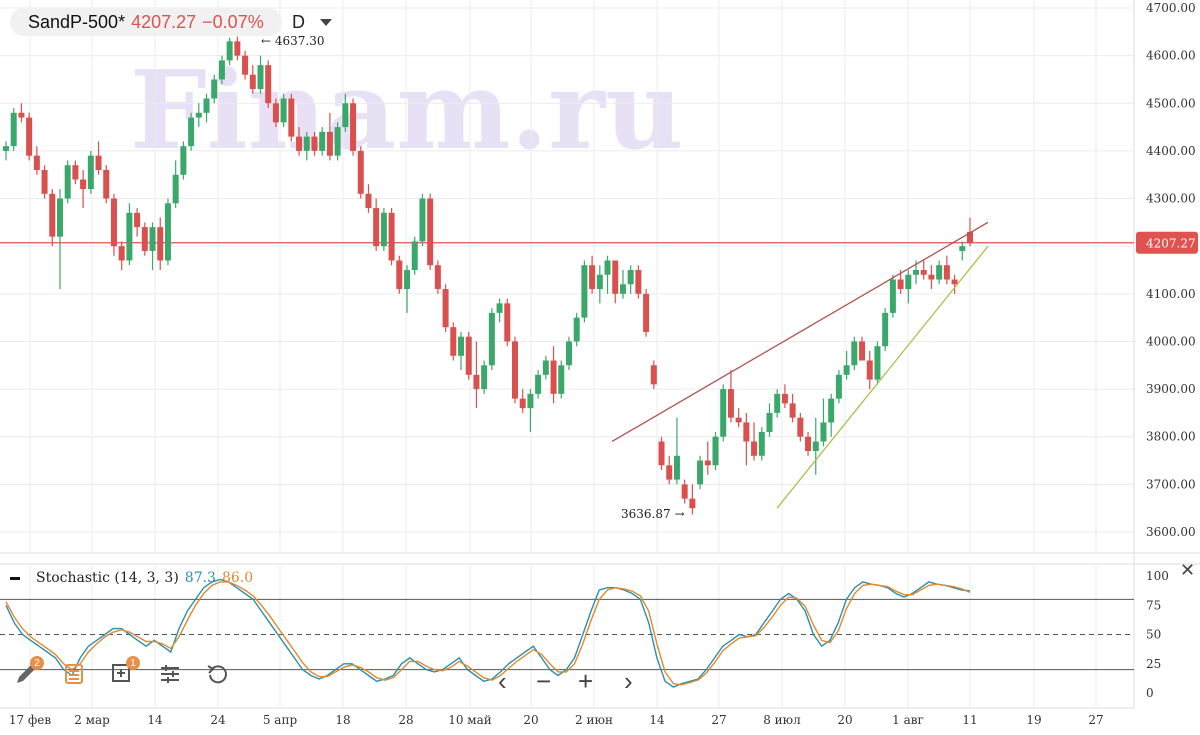  What do you see at coordinates (628, 681) in the screenshot?
I see `scroll-right-icon: ›` at bounding box center [628, 681].